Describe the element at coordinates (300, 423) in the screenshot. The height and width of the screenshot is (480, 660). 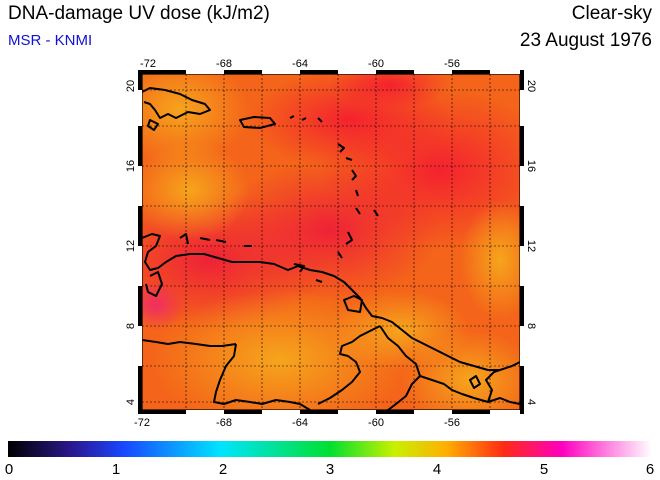
I see `lon-tick-bottom: -64` at that location.